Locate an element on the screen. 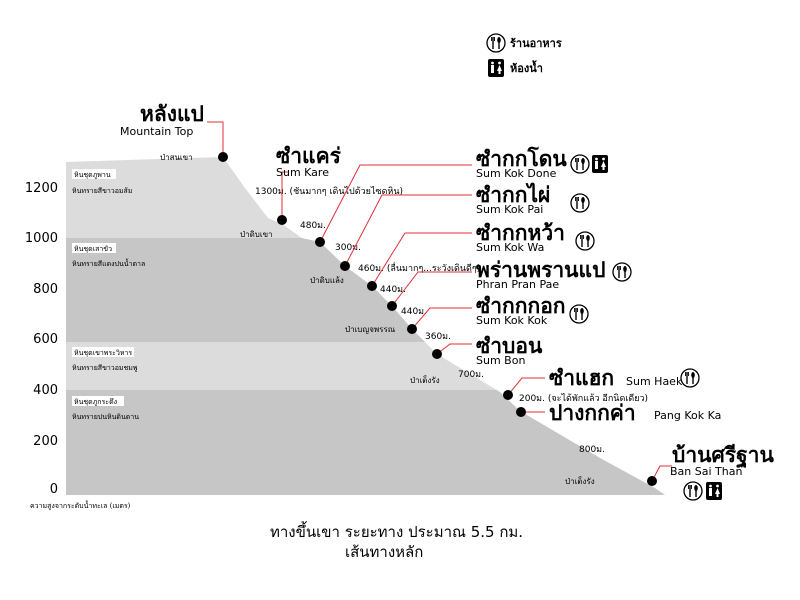 The image size is (800, 600). stop-name-en: Sum Bon is located at coordinates (500, 360).